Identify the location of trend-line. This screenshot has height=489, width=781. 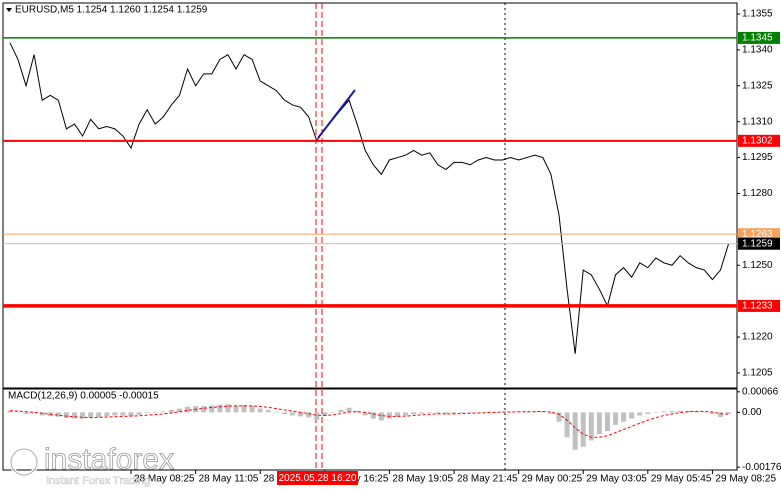
(336, 114).